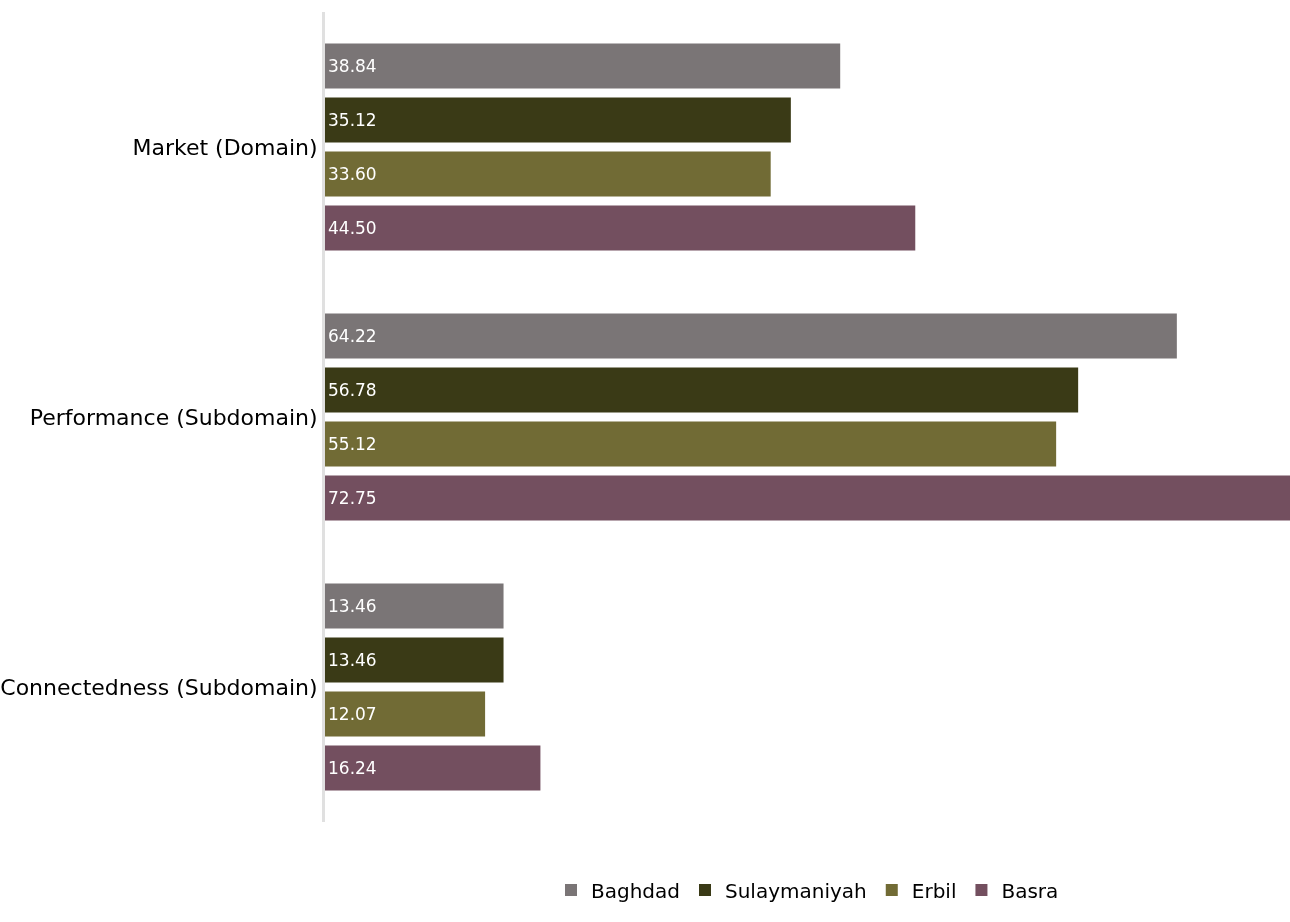 The width and height of the screenshot is (1290, 922). What do you see at coordinates (352, 336) in the screenshot?
I see `data-label: 64.22` at bounding box center [352, 336].